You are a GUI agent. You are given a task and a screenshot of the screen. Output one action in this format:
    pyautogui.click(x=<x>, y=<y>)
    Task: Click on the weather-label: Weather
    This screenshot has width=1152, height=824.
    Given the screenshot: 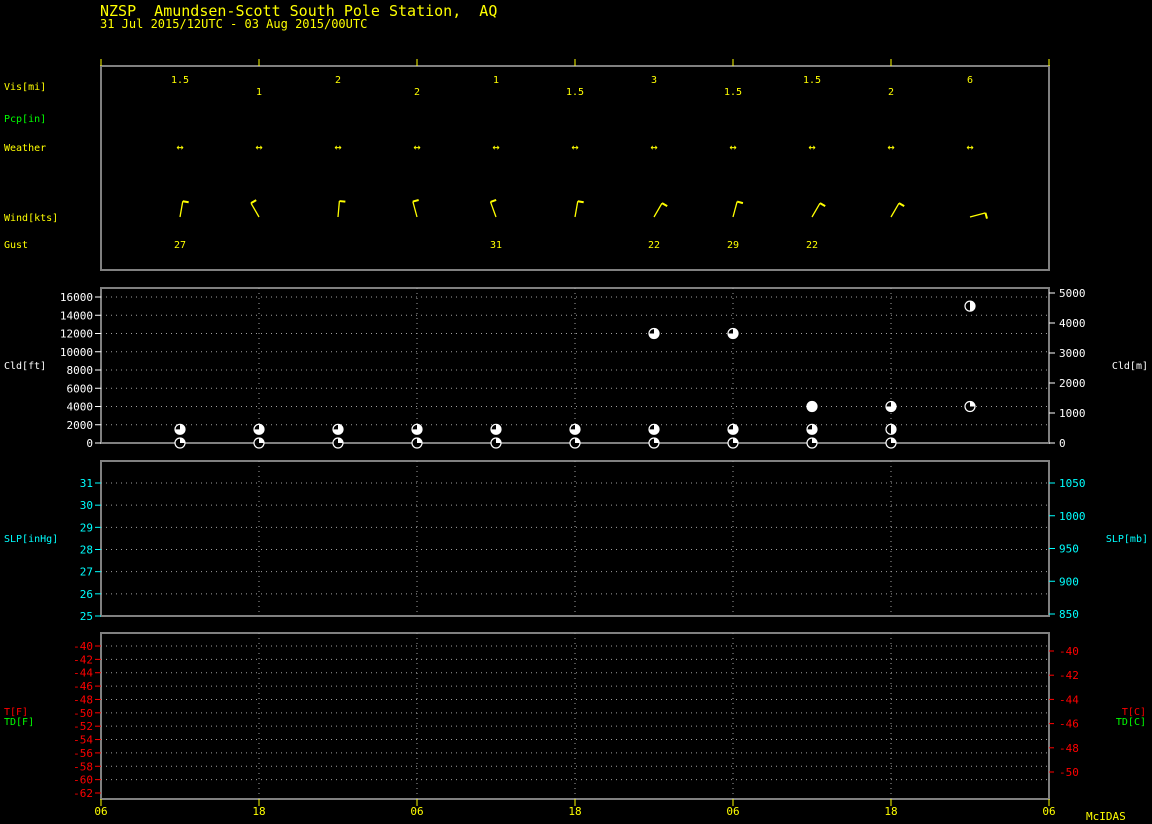 What is the action you would take?
    pyautogui.click(x=25, y=148)
    